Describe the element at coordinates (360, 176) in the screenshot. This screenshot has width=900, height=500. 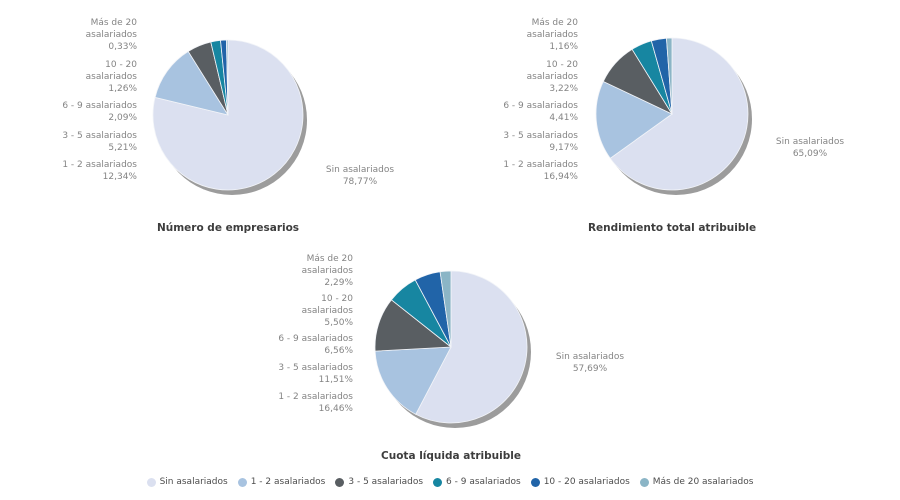
I see `slice-label-sin-asalariados: Sin asalariados 78,77%` at that location.